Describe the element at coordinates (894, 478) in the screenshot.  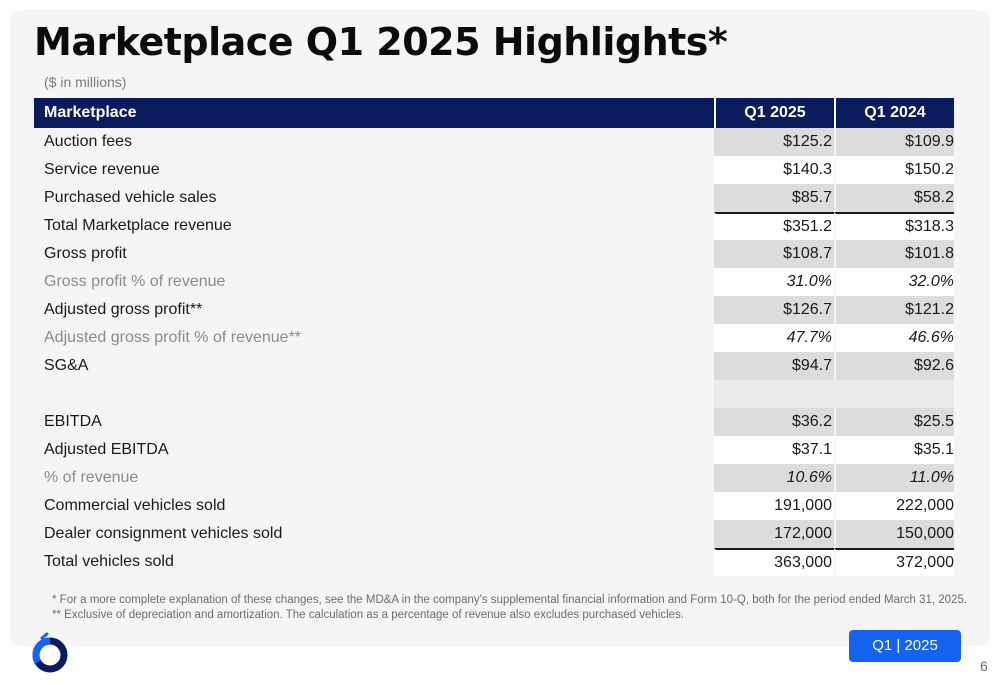
I see `value-q1-2024: 11.0%` at that location.